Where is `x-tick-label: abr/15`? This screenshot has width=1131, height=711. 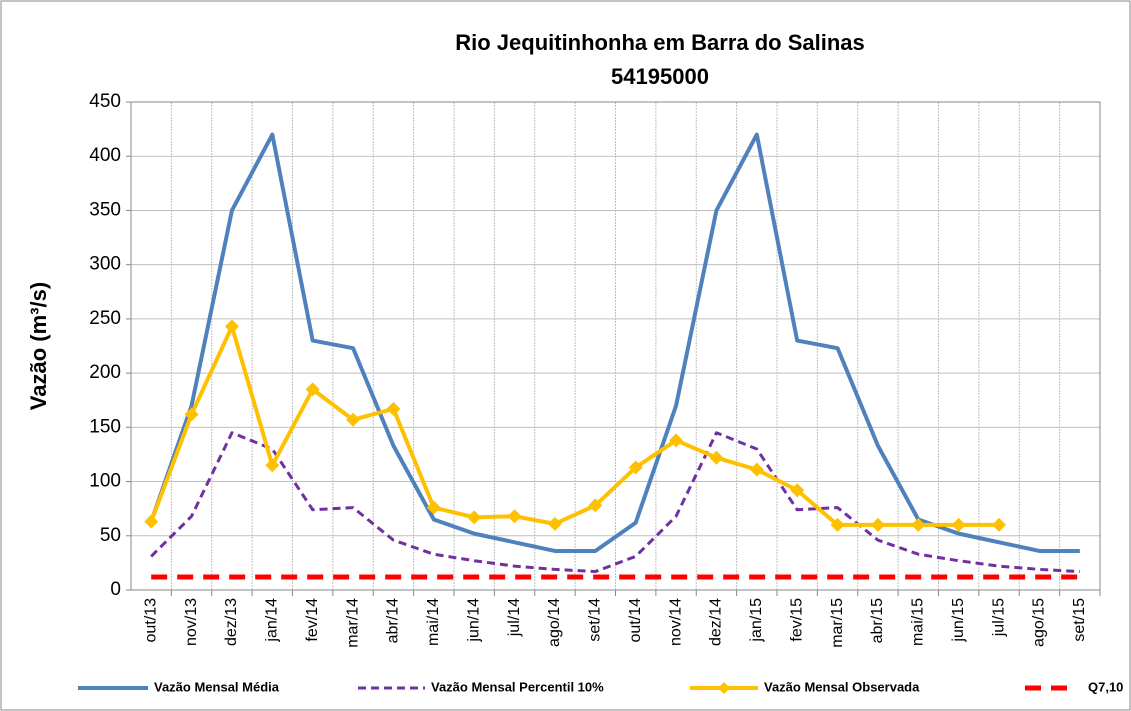
x-tick-label: abr/15 is located at coordinates (877, 620).